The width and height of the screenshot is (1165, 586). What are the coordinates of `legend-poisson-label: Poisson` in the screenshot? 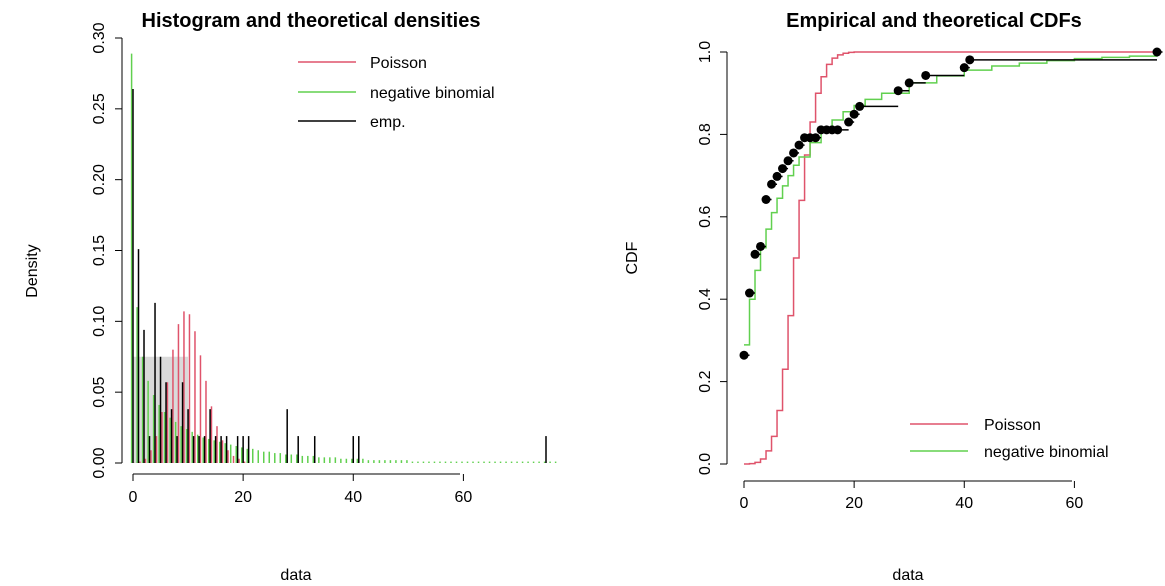 It's located at (398, 63).